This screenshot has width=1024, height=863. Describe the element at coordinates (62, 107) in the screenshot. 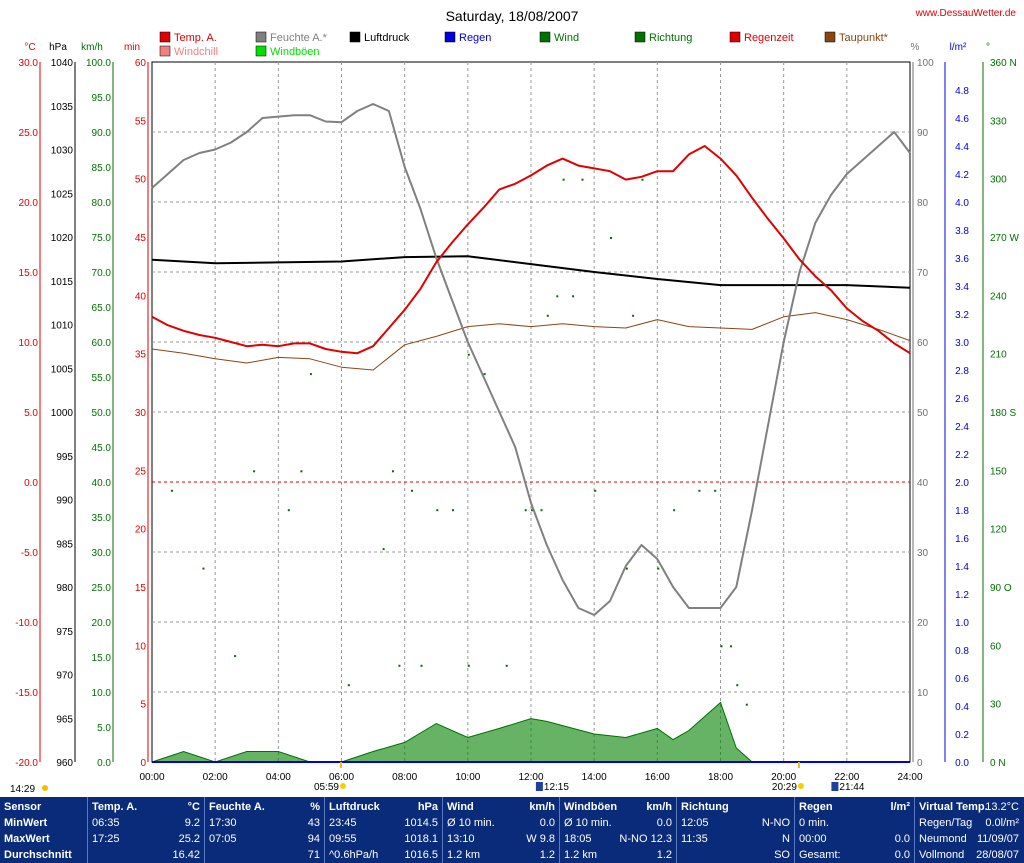

I see `tick-pressure: 1035` at that location.